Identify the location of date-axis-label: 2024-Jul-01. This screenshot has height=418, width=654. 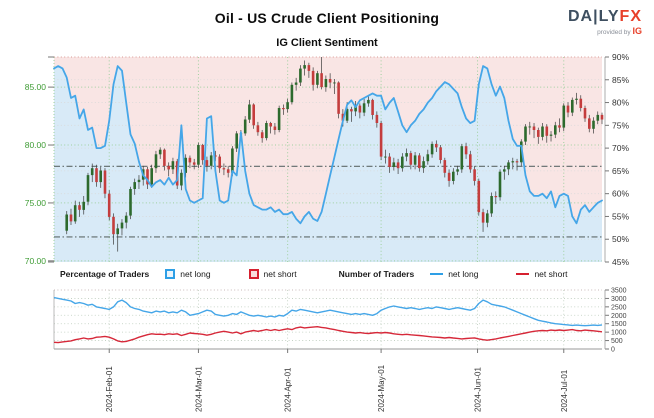
(564, 390).